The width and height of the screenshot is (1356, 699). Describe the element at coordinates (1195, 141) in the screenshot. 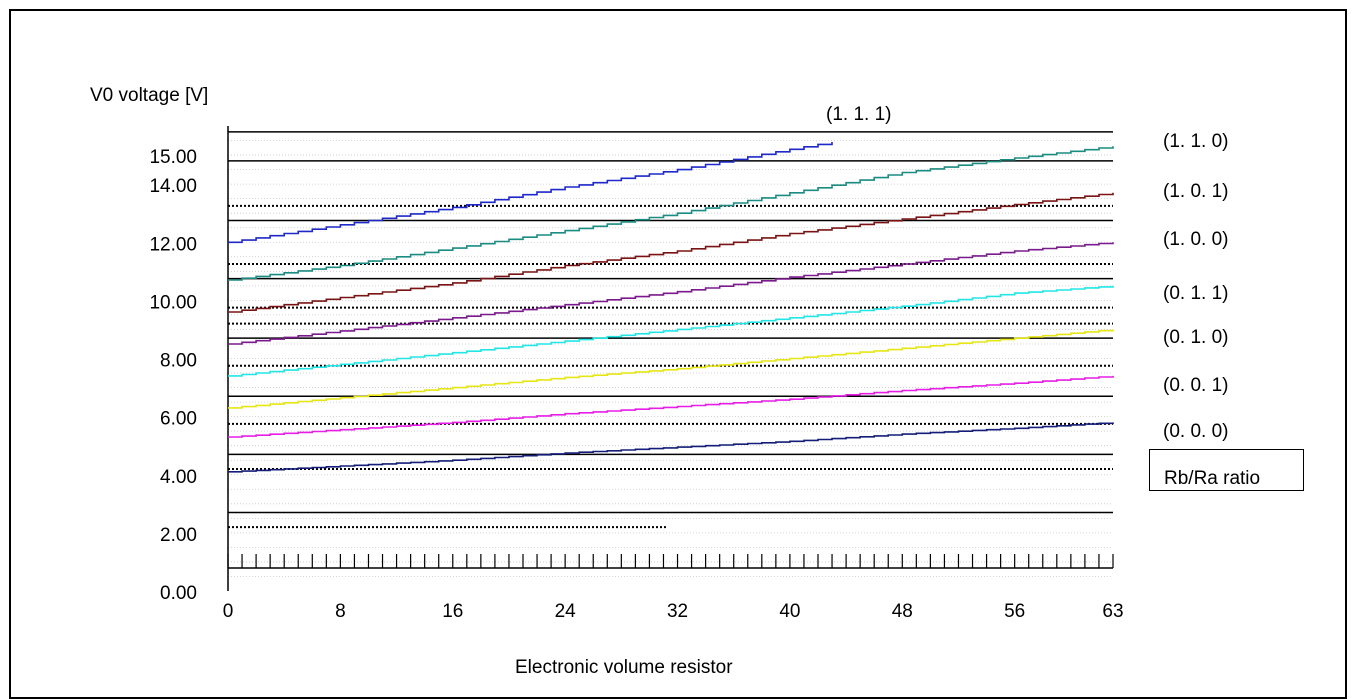

I see `series-label: (1. 1. 0)` at that location.